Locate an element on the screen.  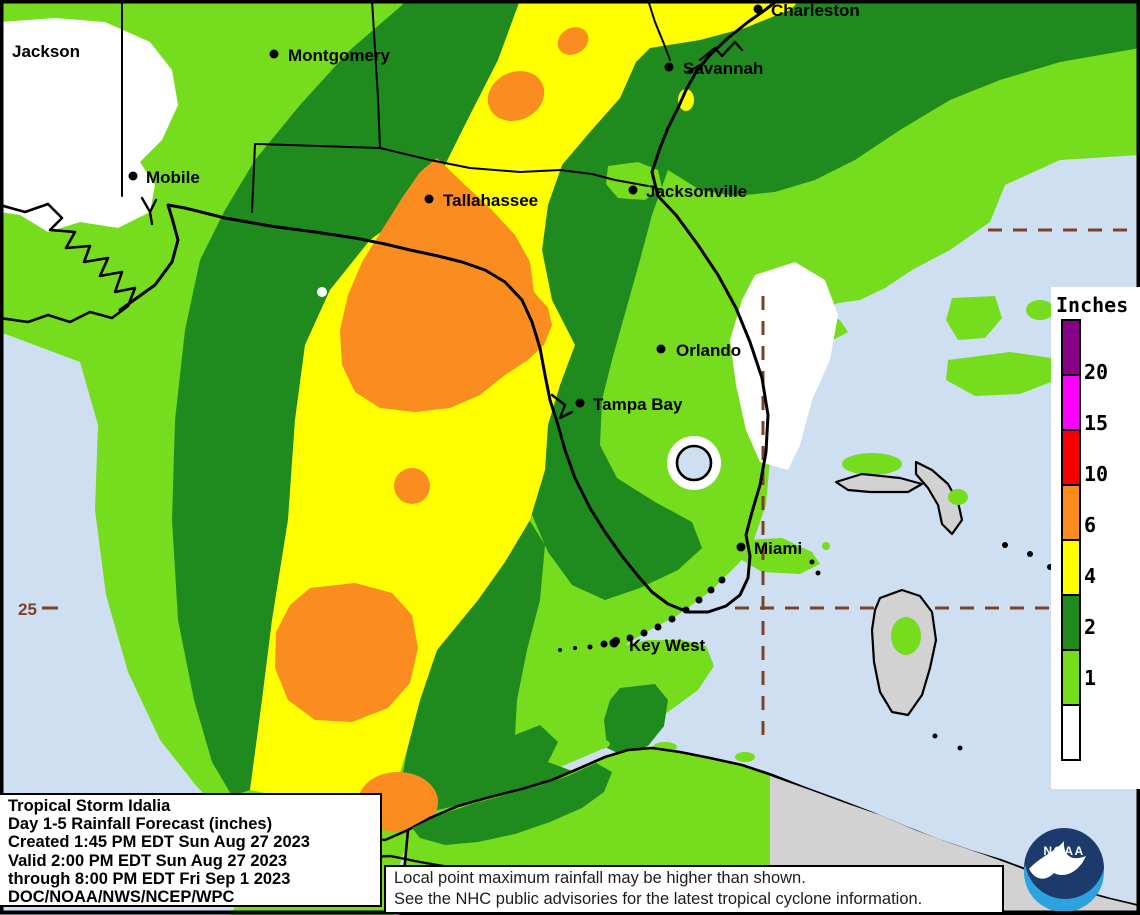
rain-region-6to10in-blob1 is located at coordinates (573, 41).